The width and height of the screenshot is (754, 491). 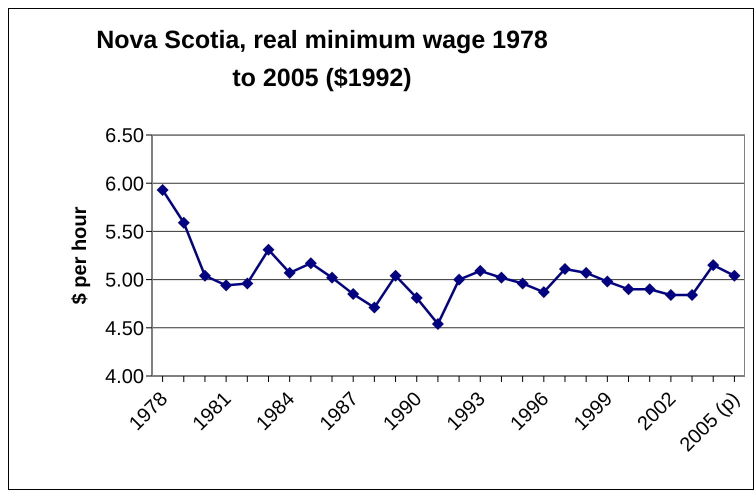 I want to click on y-tick-label: 6.00, so click(x=124, y=184).